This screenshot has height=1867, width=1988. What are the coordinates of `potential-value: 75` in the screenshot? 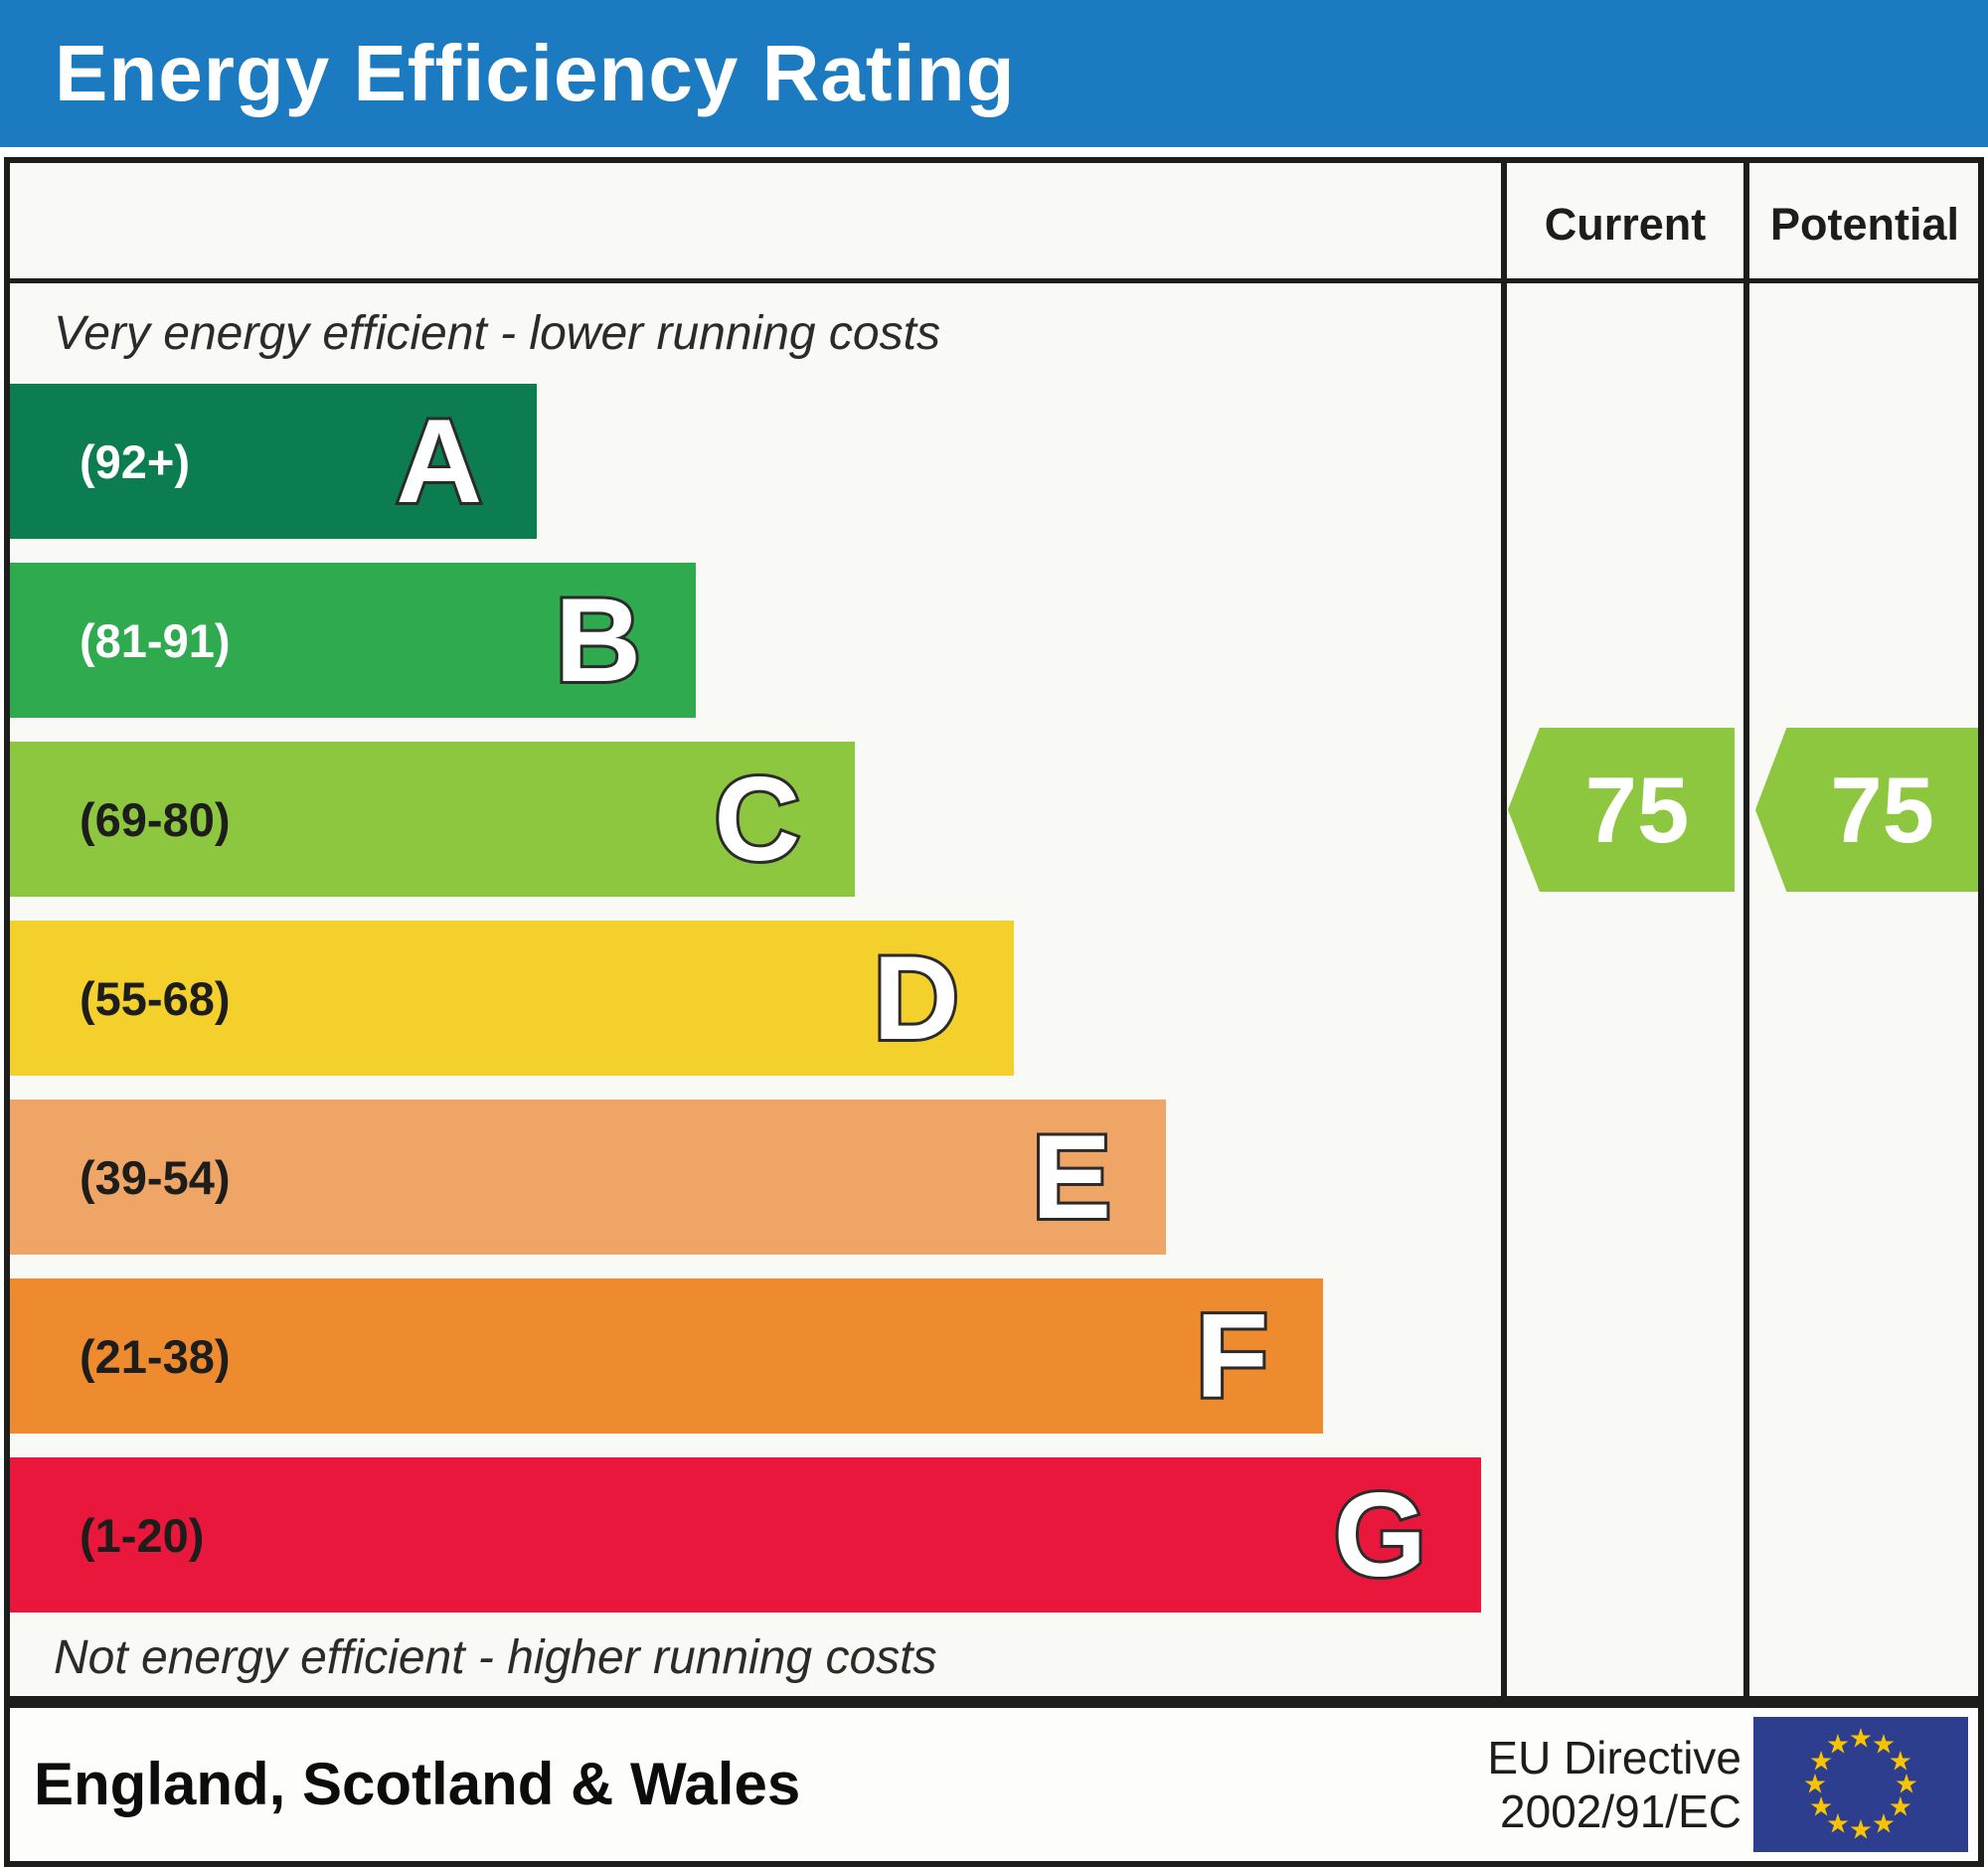 It's located at (1882, 809).